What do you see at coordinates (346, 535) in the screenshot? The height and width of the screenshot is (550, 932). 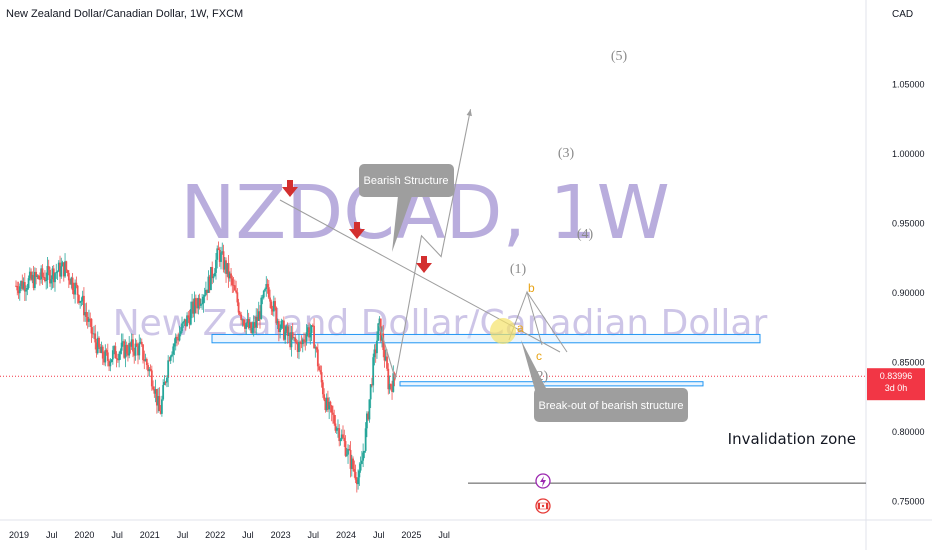 I see `x-tick-label: 2024` at bounding box center [346, 535].